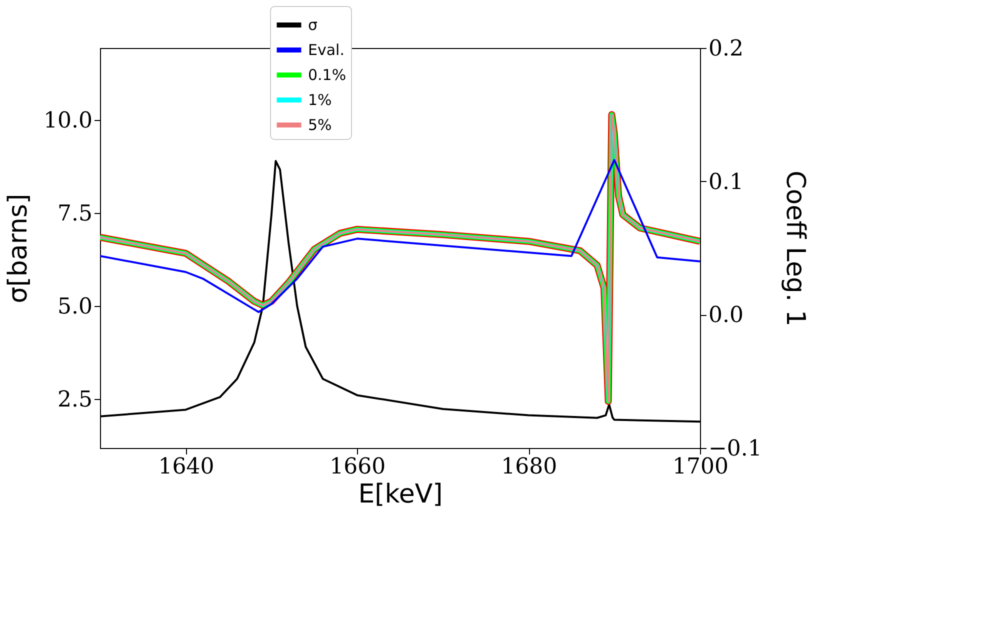  I want to click on x-tick-label: 1640, so click(186, 467).